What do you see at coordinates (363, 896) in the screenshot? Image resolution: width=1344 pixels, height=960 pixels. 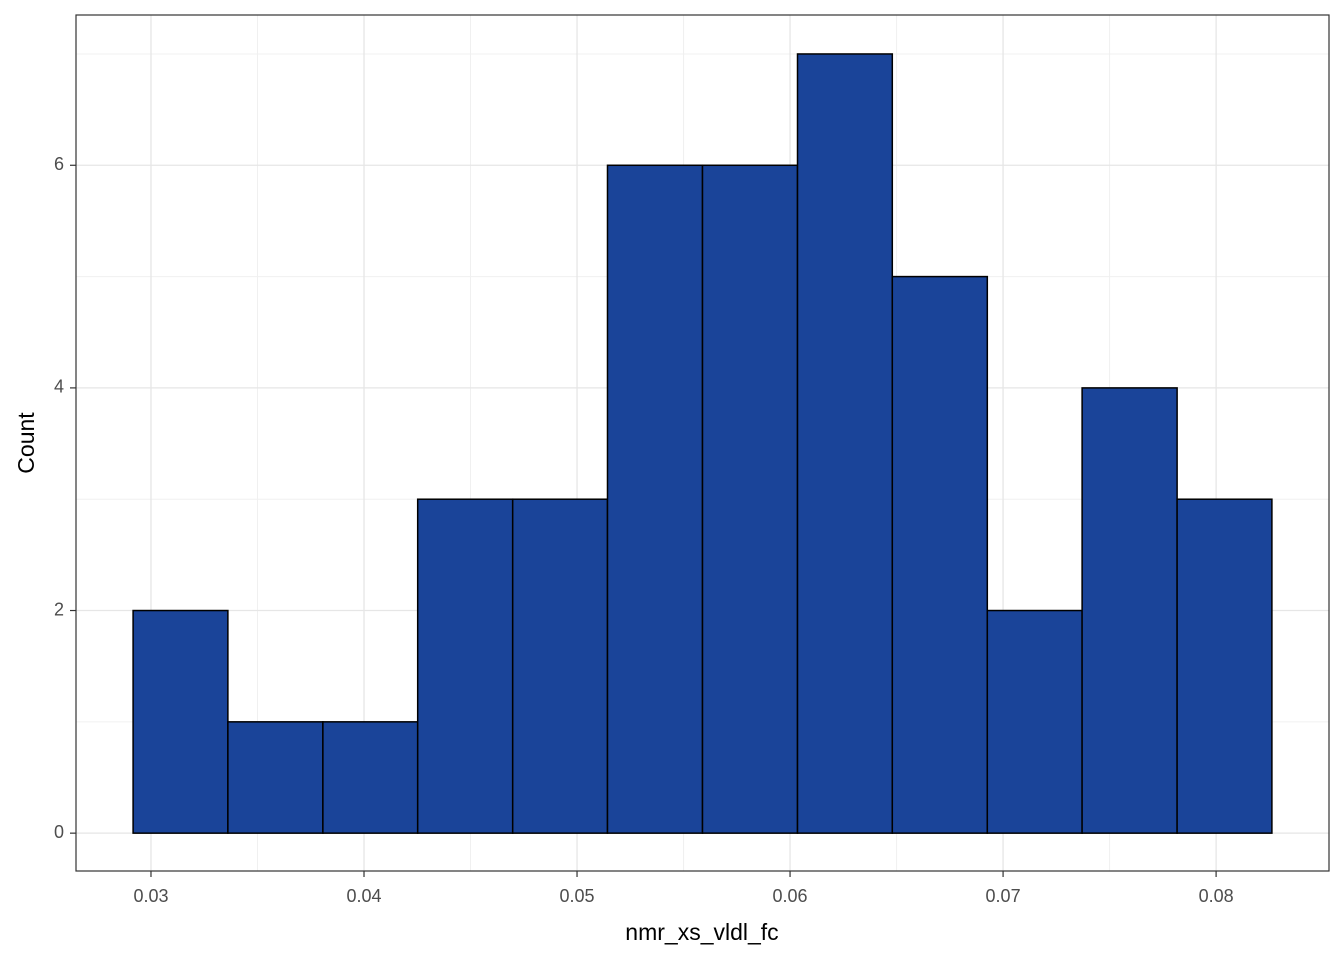 I see `x-tick-label: 0.04` at bounding box center [363, 896].